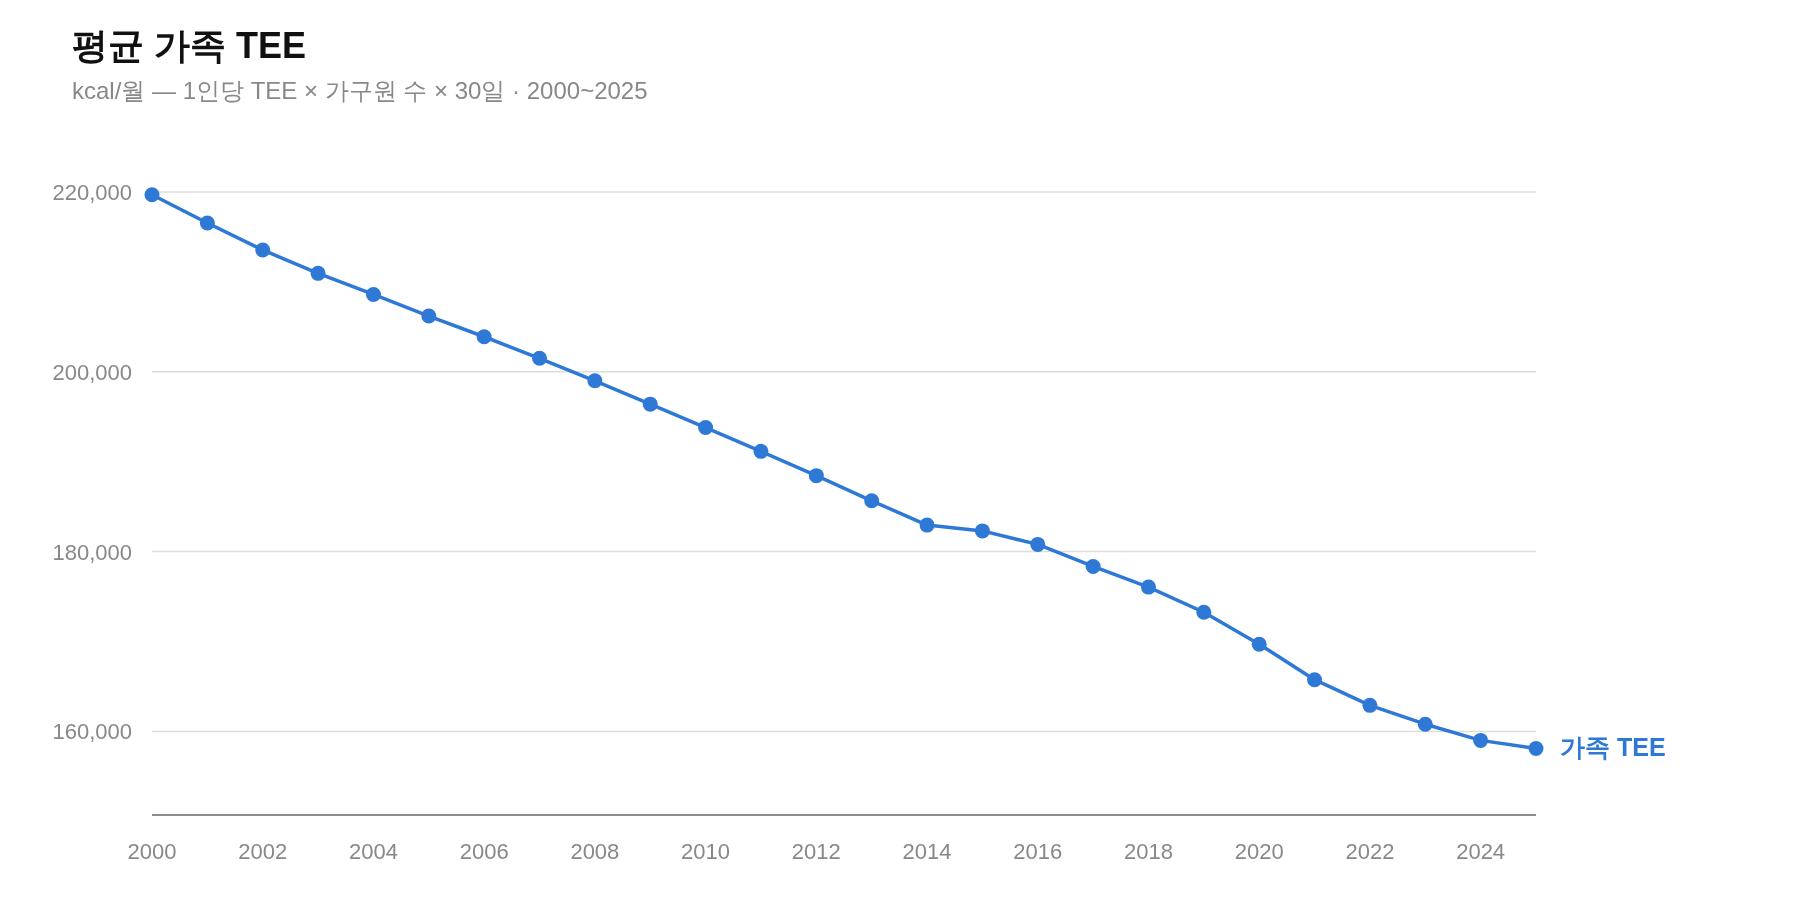 This screenshot has width=1800, height=920. Describe the element at coordinates (816, 851) in the screenshot. I see `x-tick-label: 2012` at that location.